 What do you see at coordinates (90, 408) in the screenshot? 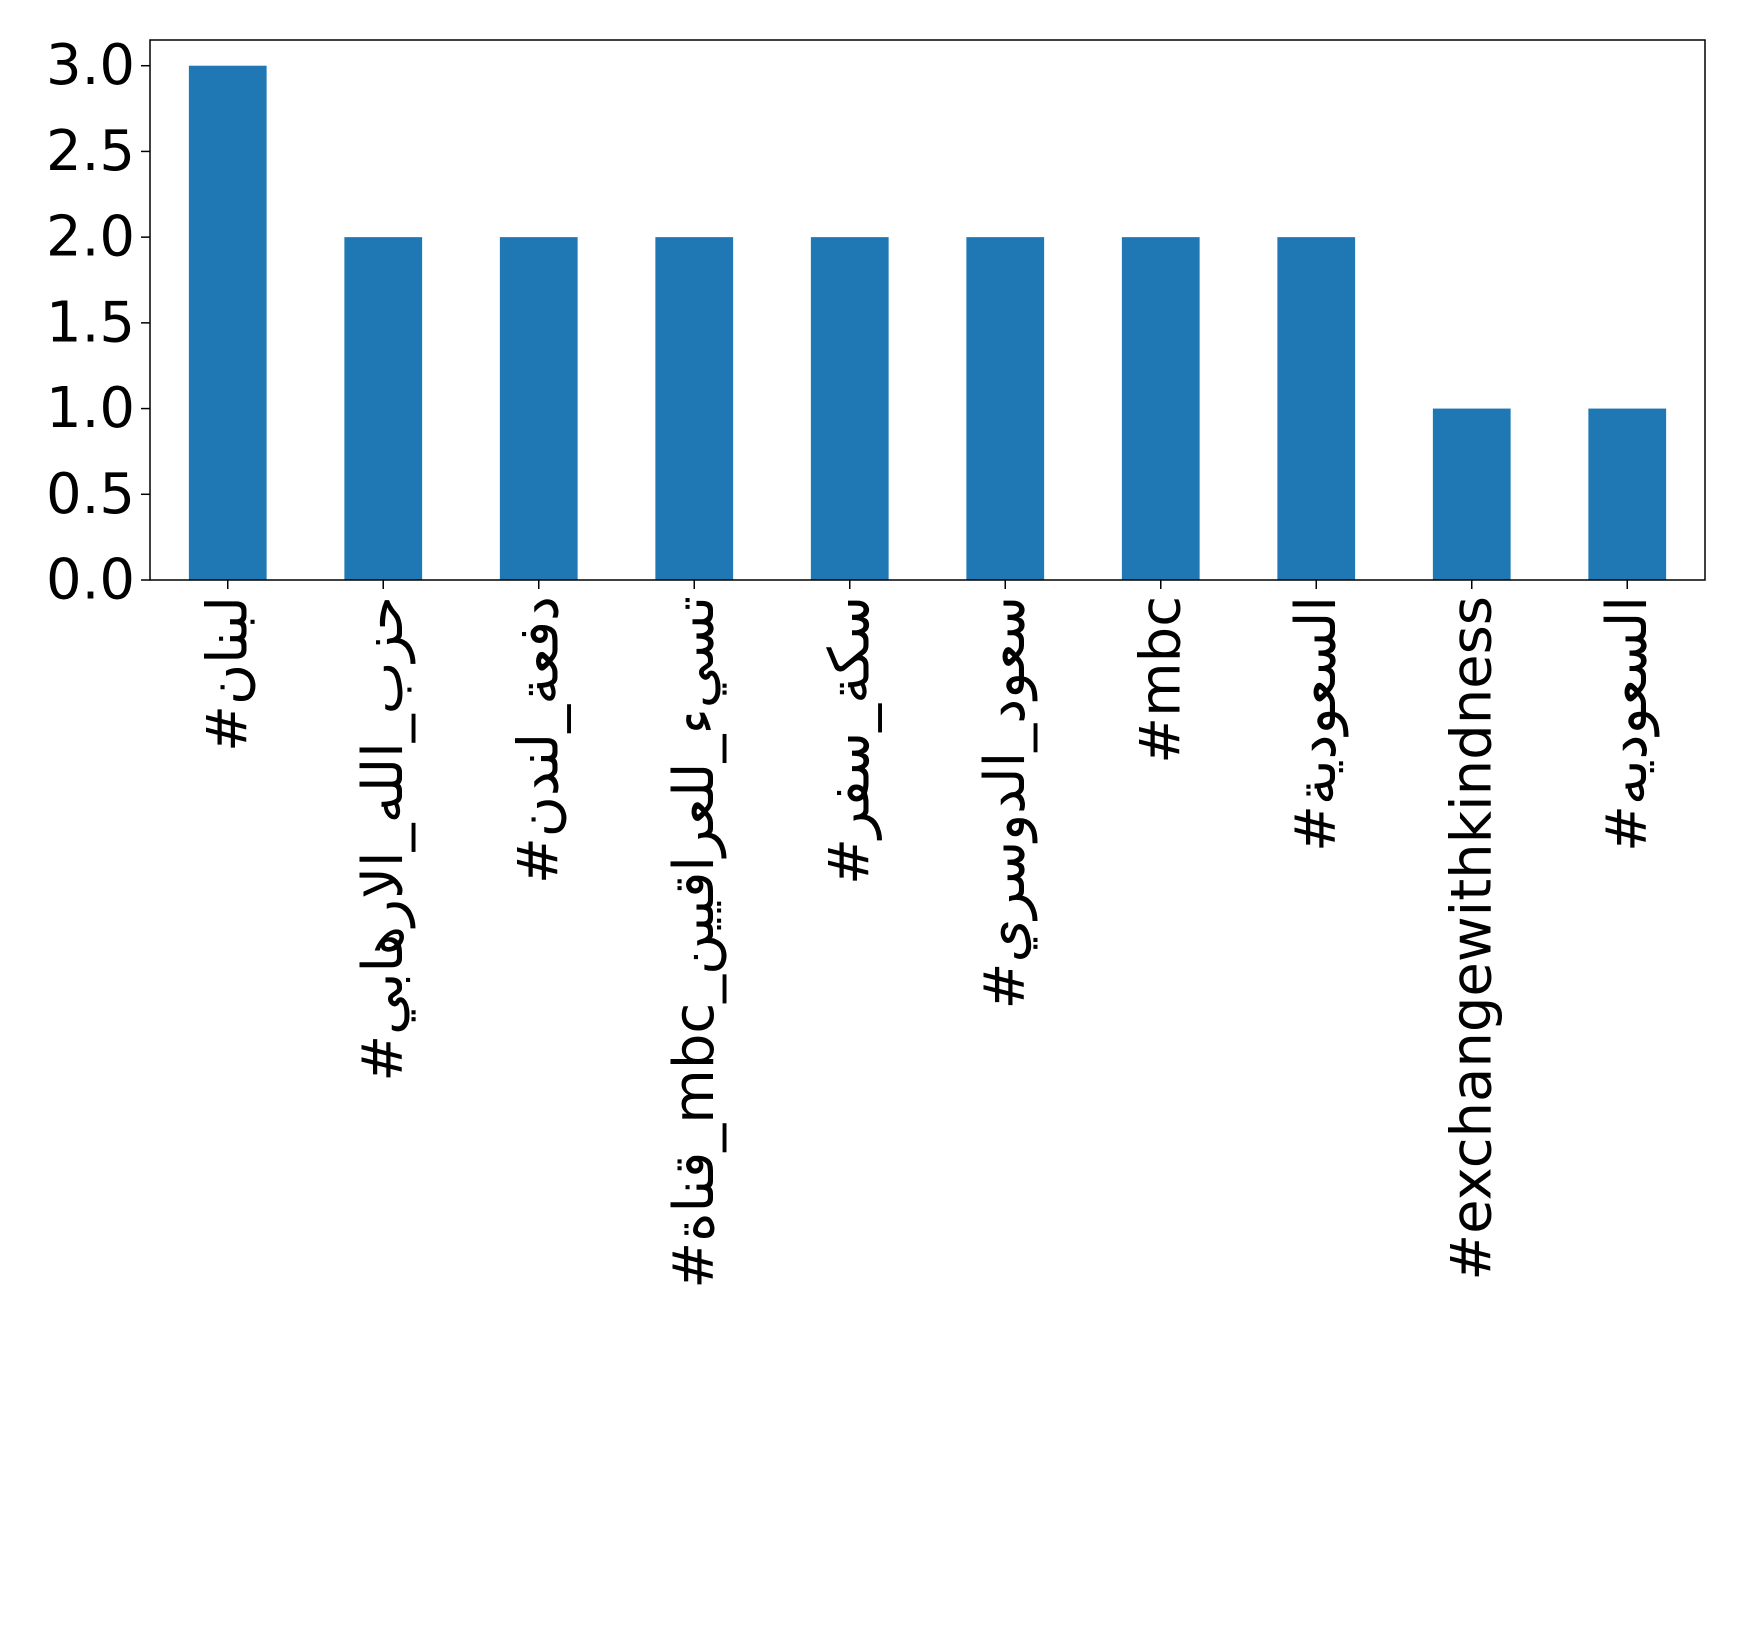
I see `y-tick-label: 1.0` at bounding box center [90, 408].